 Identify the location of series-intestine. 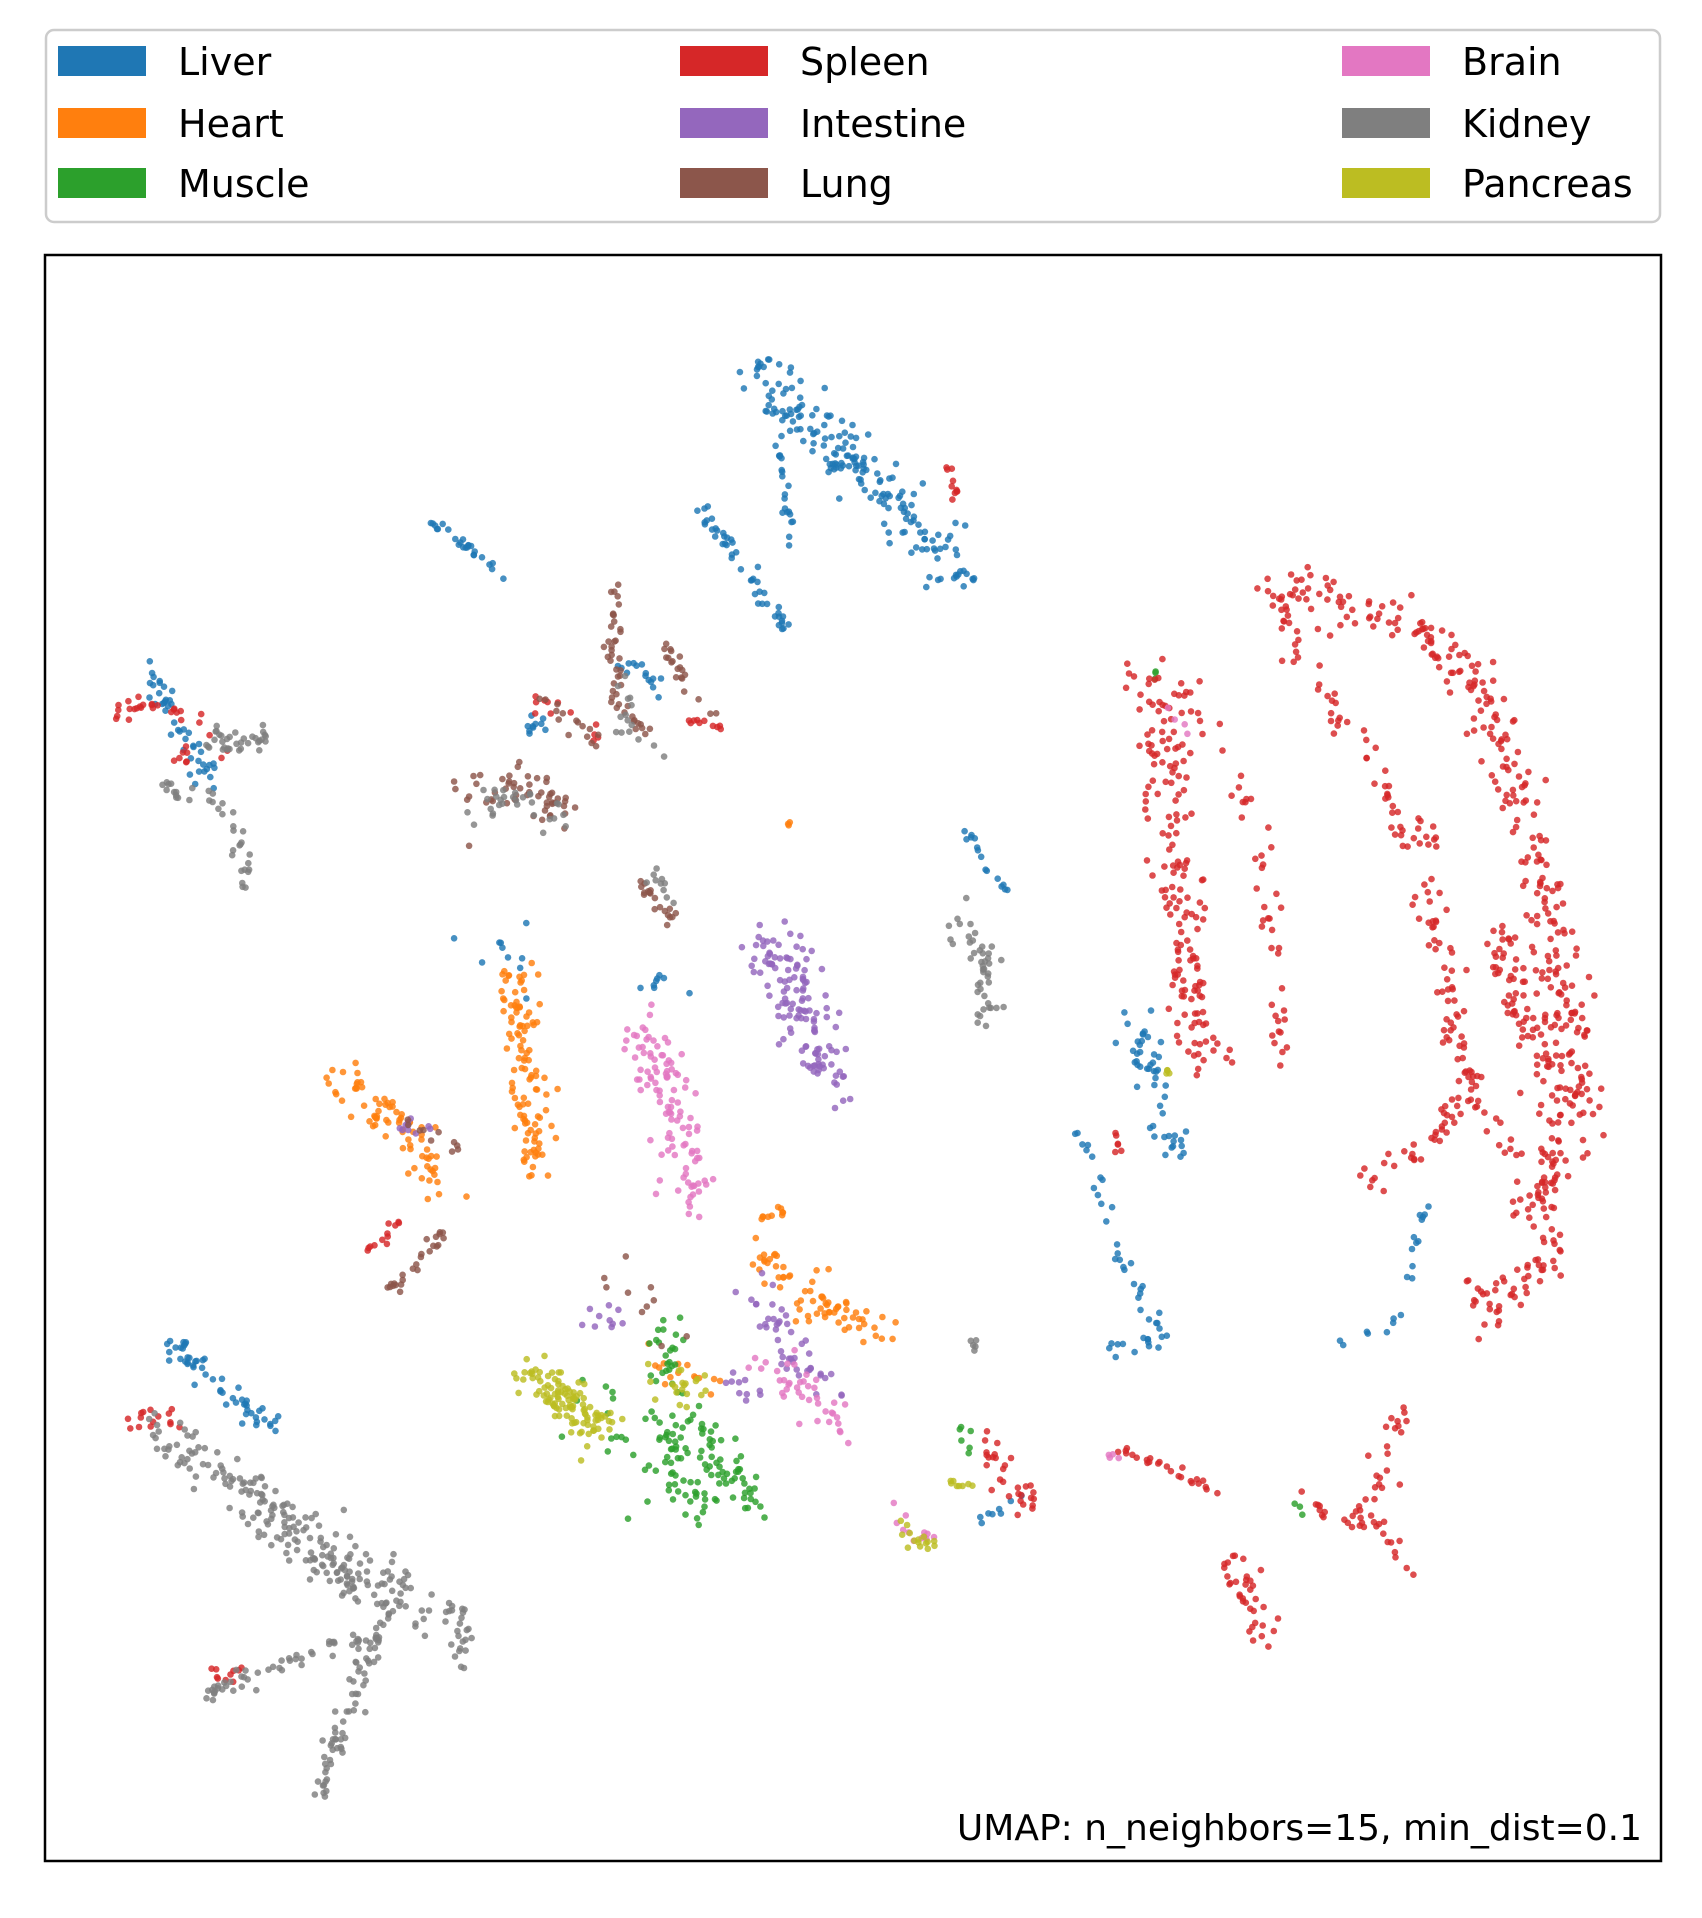
(625, 1161).